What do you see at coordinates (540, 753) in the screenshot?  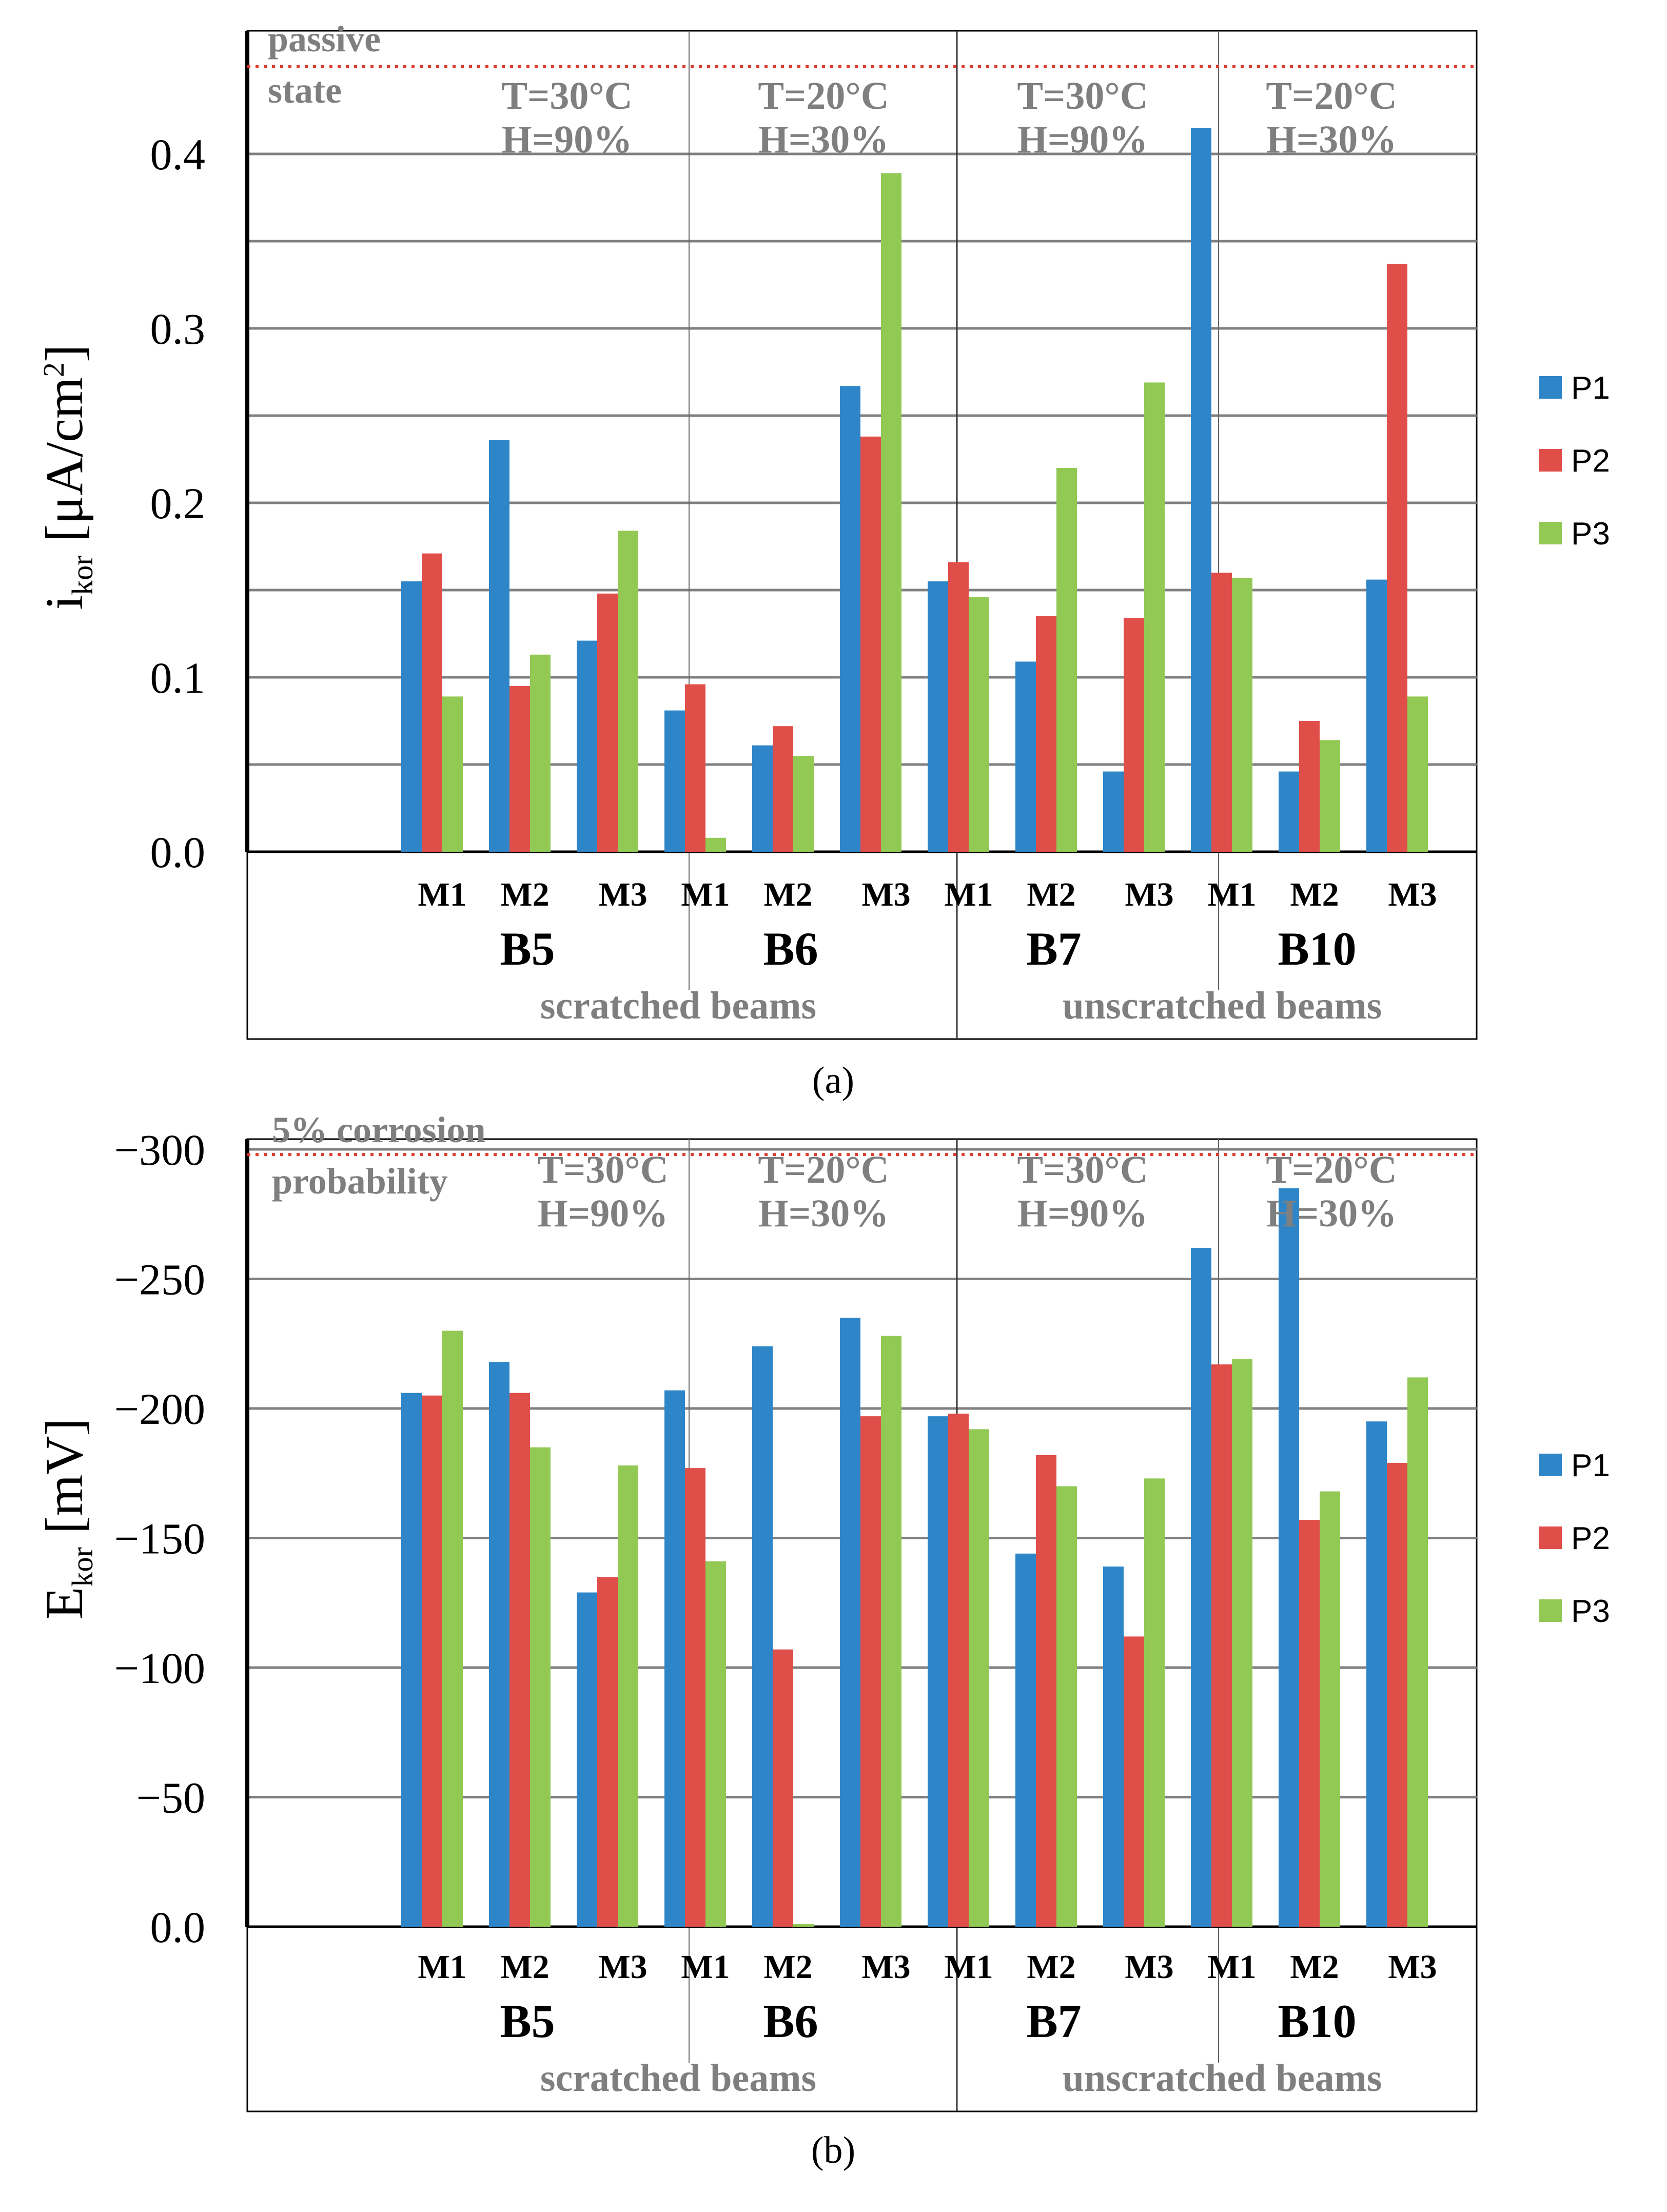 I see `bar-b5-m2-p3` at bounding box center [540, 753].